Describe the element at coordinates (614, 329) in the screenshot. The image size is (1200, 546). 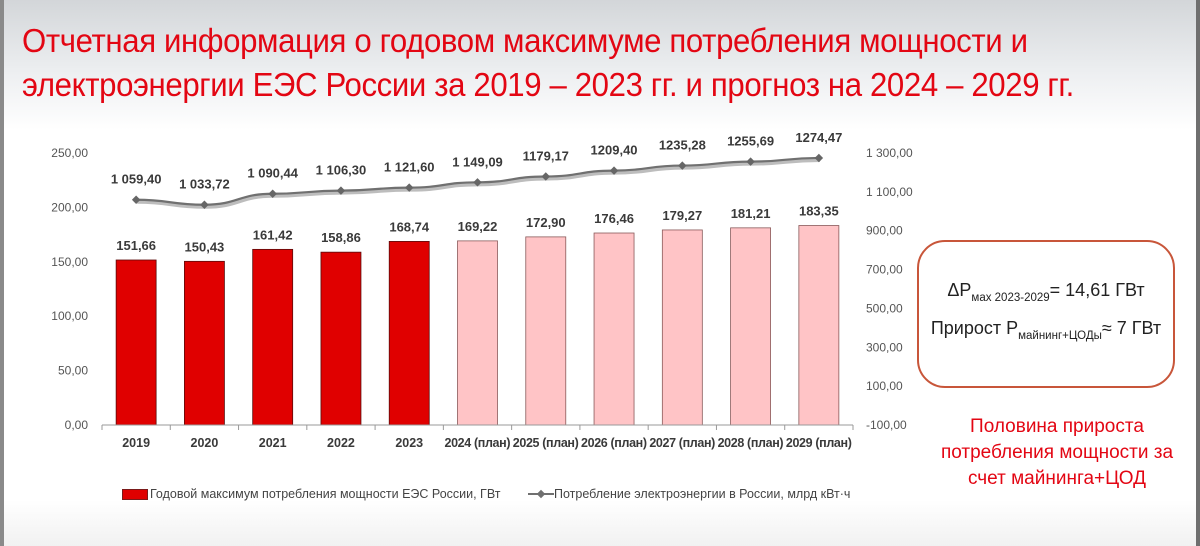
I see `bar-2026 (план)` at that location.